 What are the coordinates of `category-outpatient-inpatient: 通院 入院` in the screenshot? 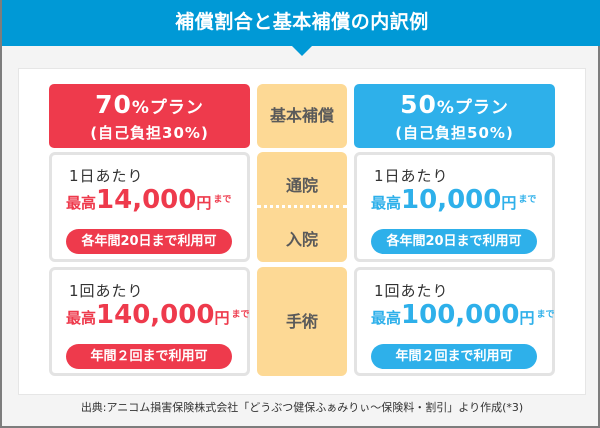 It's located at (302, 207).